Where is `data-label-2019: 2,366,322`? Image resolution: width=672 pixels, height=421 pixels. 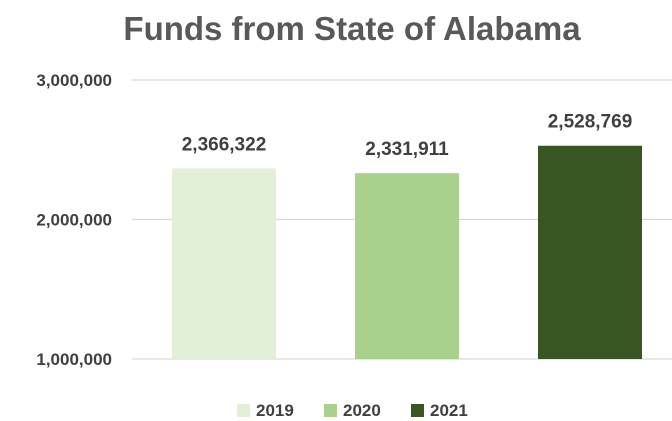 data-label-2019: 2,366,322 is located at coordinates (224, 144).